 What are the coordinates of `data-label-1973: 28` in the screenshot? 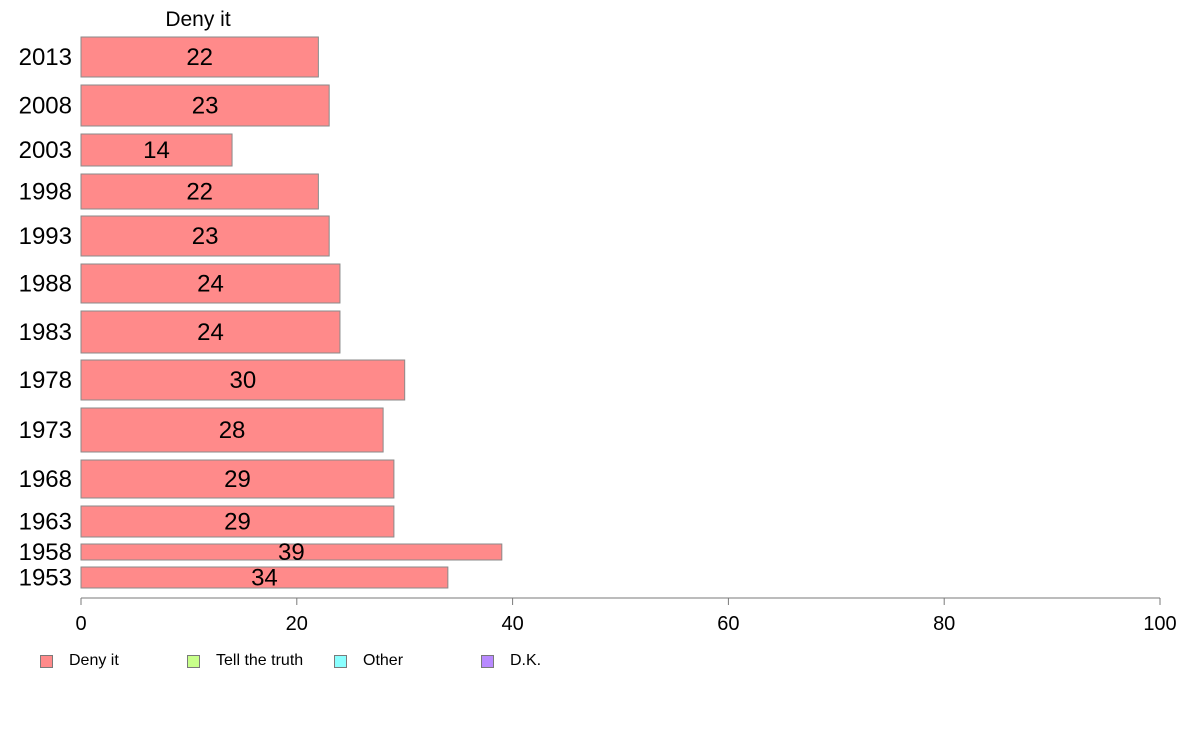 It's located at (232, 430).